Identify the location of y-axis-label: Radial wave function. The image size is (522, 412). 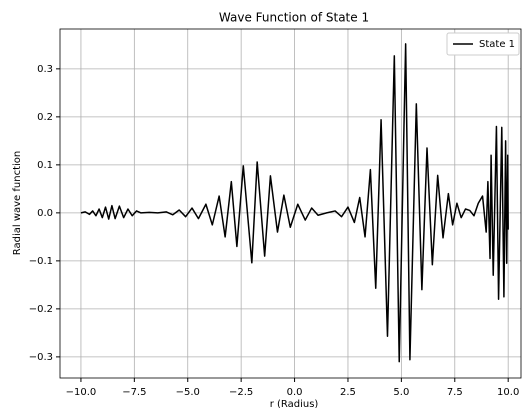
(17, 203).